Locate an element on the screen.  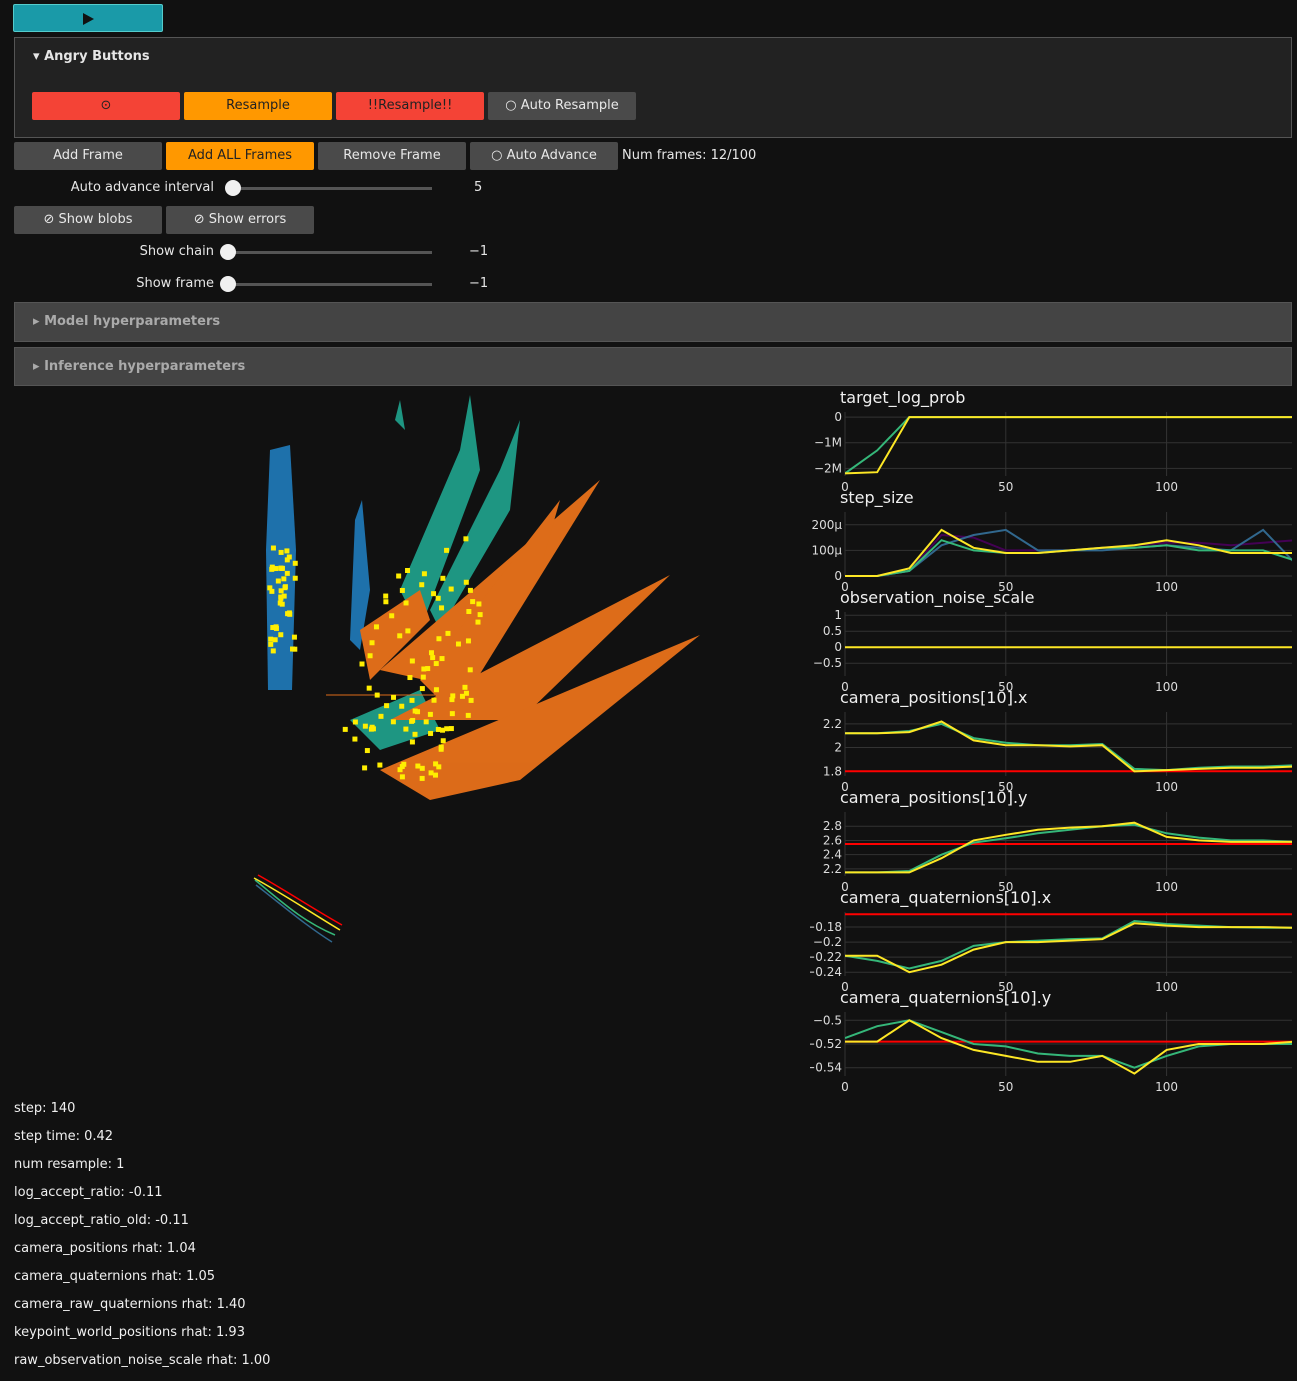
stat-line: camera_raw_quaternions rhat: 1.40 is located at coordinates (130, 1304).